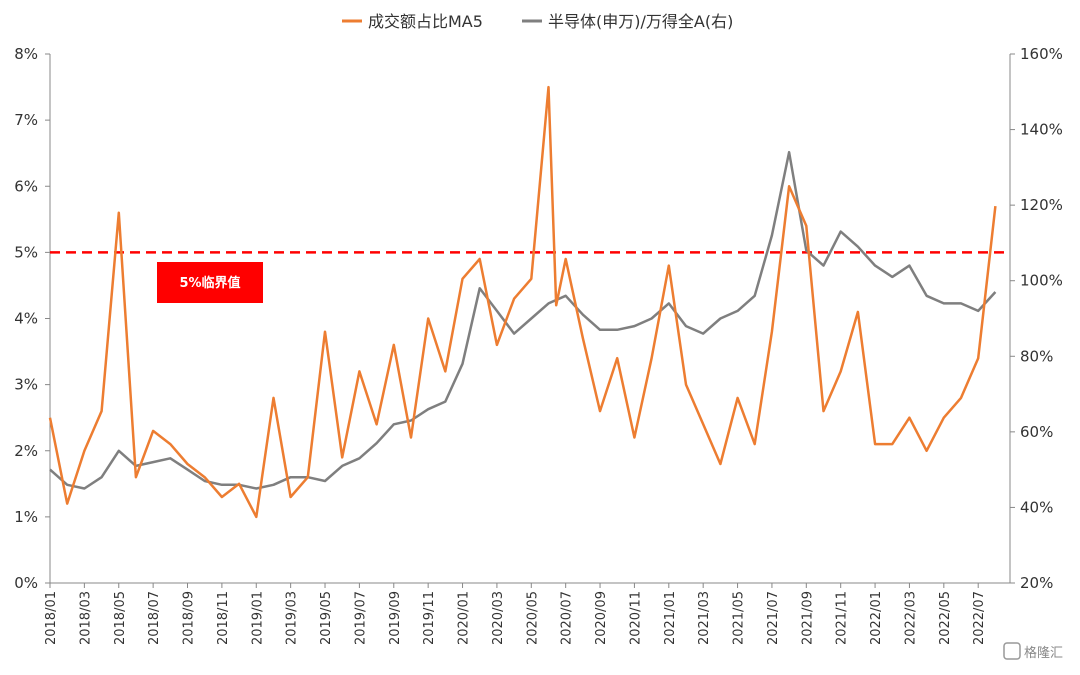  What do you see at coordinates (670, 618) in the screenshot?
I see `x-tick-label: 2021/01` at bounding box center [670, 618].